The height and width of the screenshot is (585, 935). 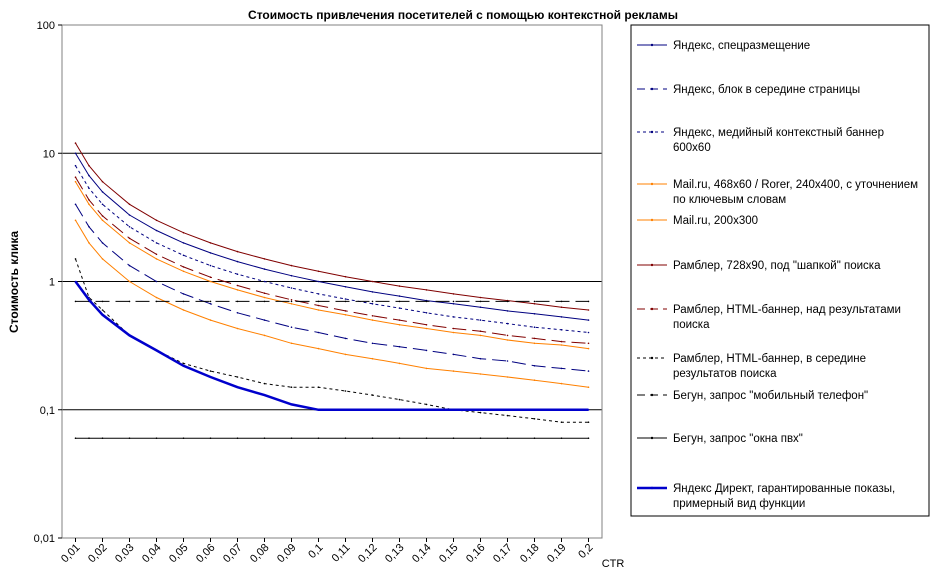 I want to click on x-tick-label: 0,06, so click(x=206, y=554).